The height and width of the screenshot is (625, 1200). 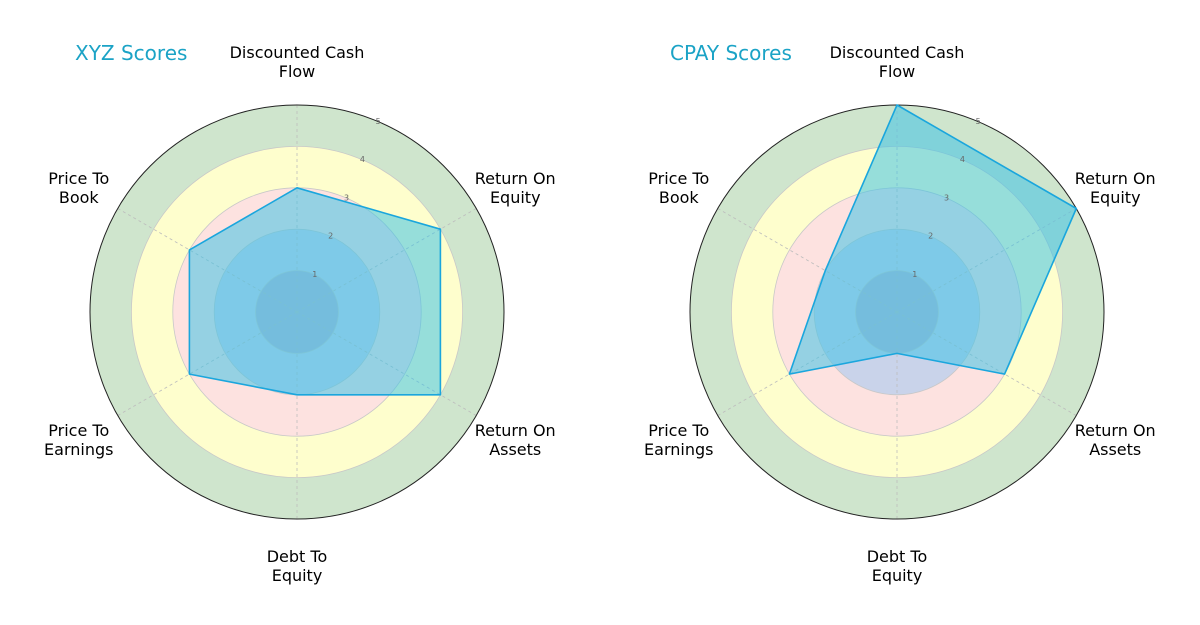 What do you see at coordinates (731, 53) in the screenshot?
I see `chart-title: CPAY Scores` at bounding box center [731, 53].